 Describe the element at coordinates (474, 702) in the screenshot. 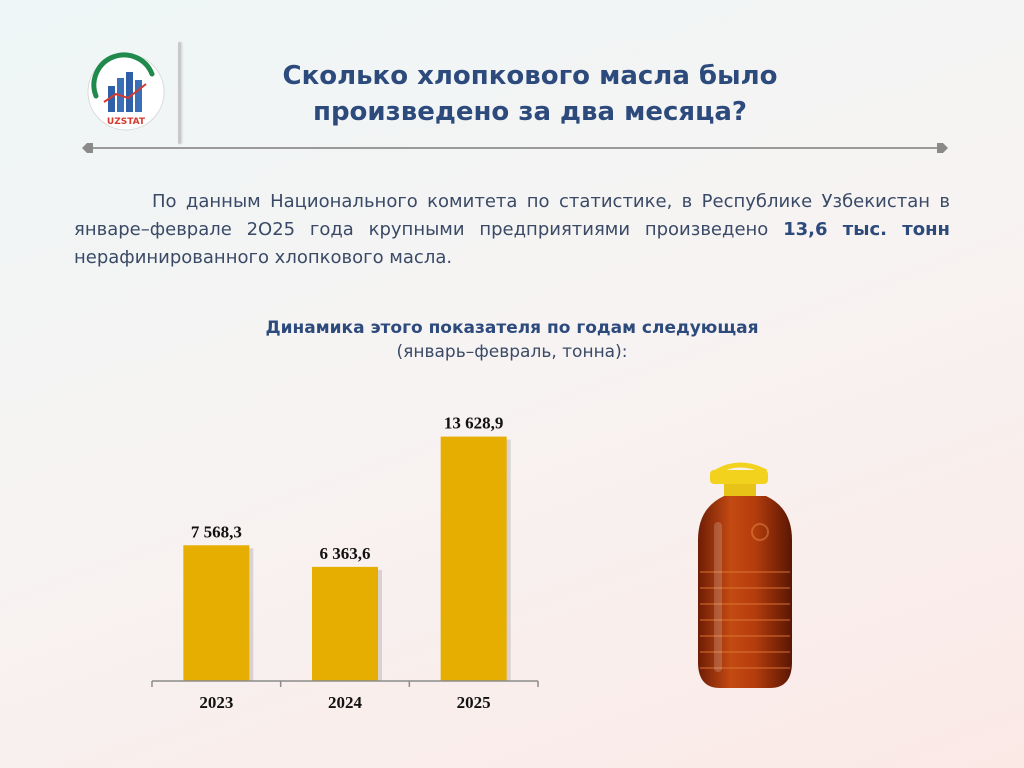

I see `x-tick-label-2025: 2025` at that location.